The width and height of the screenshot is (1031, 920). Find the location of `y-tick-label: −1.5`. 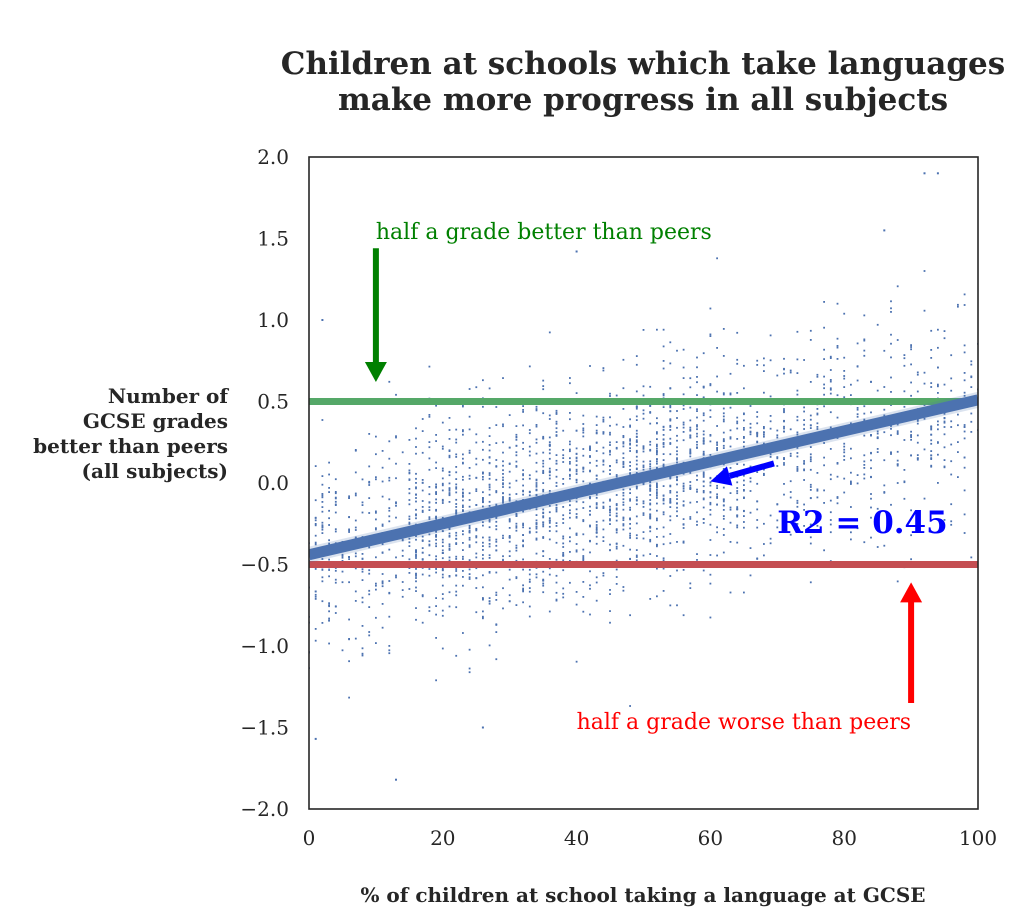

y-tick-label: −1.5 is located at coordinates (264, 728).